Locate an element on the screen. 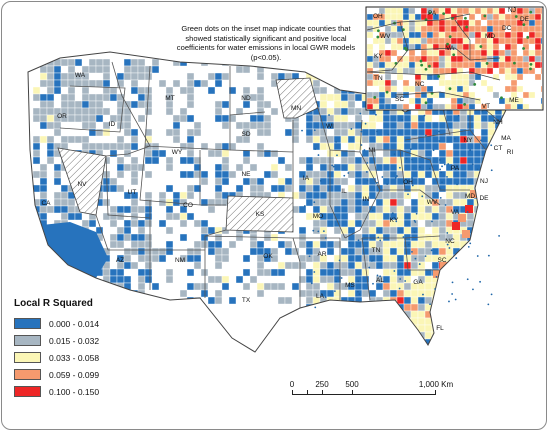 This screenshot has width=550, height=433. inset-state-label: NJ is located at coordinates (512, 10).